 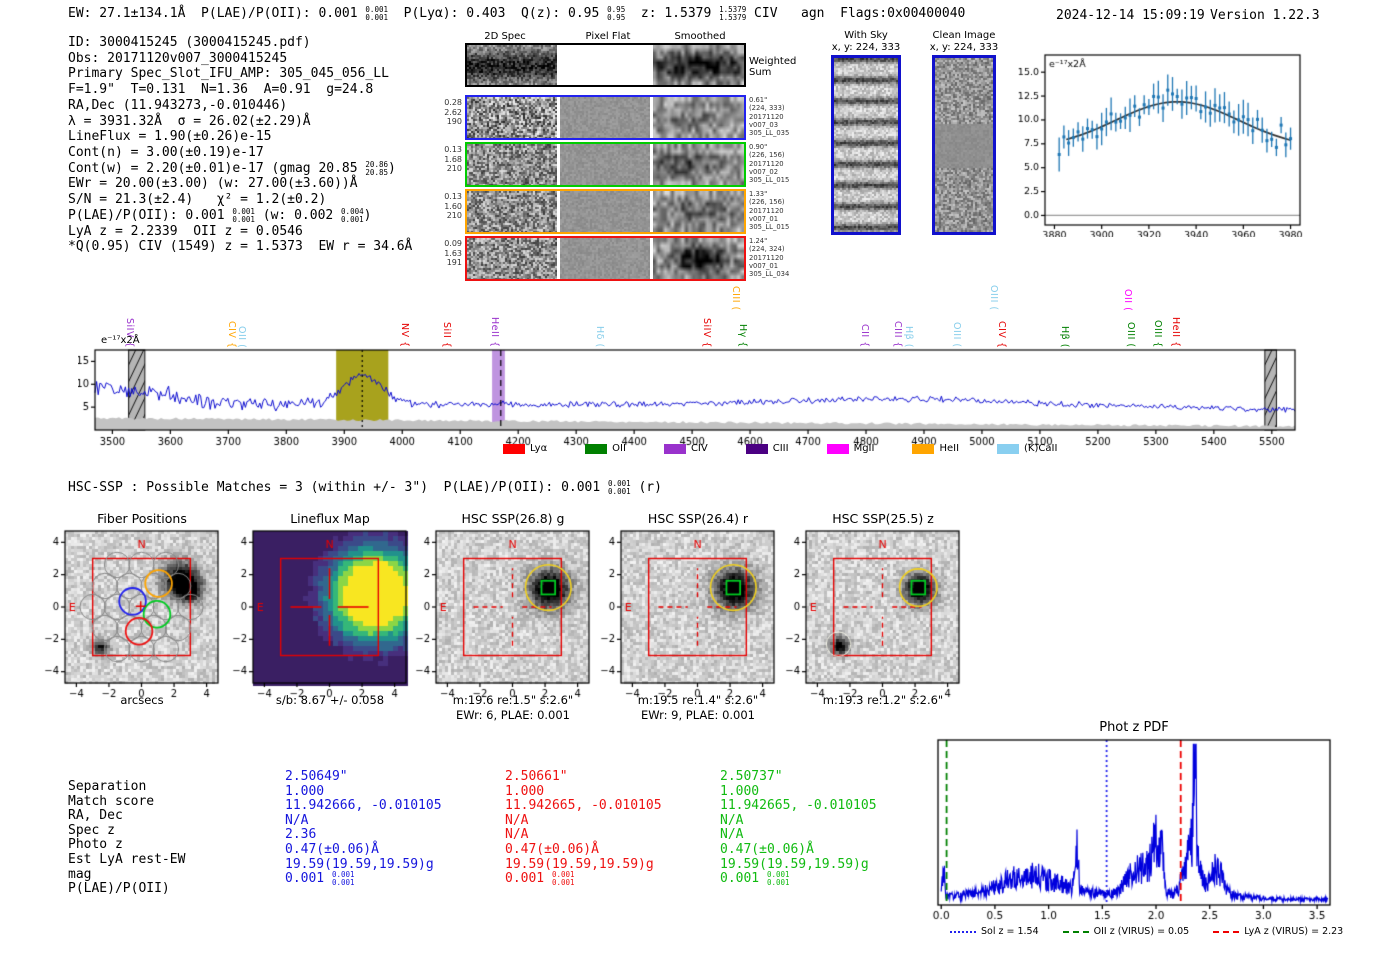 What do you see at coordinates (751, 776) in the screenshot?
I see `match-value: 2.50737"` at bounding box center [751, 776].